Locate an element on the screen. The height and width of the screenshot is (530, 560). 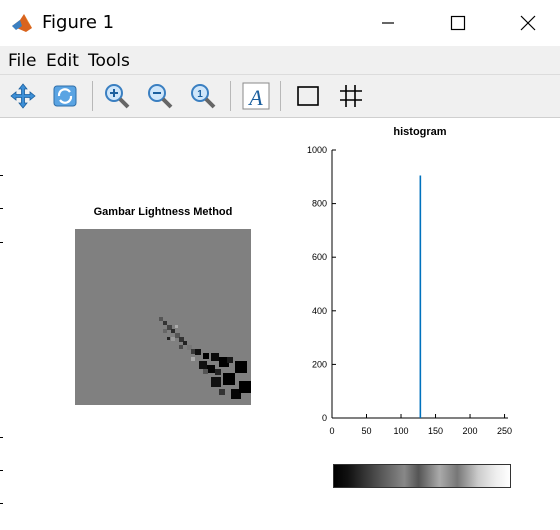
menu-bar: File Edit Tools is located at coordinates (280, 60).